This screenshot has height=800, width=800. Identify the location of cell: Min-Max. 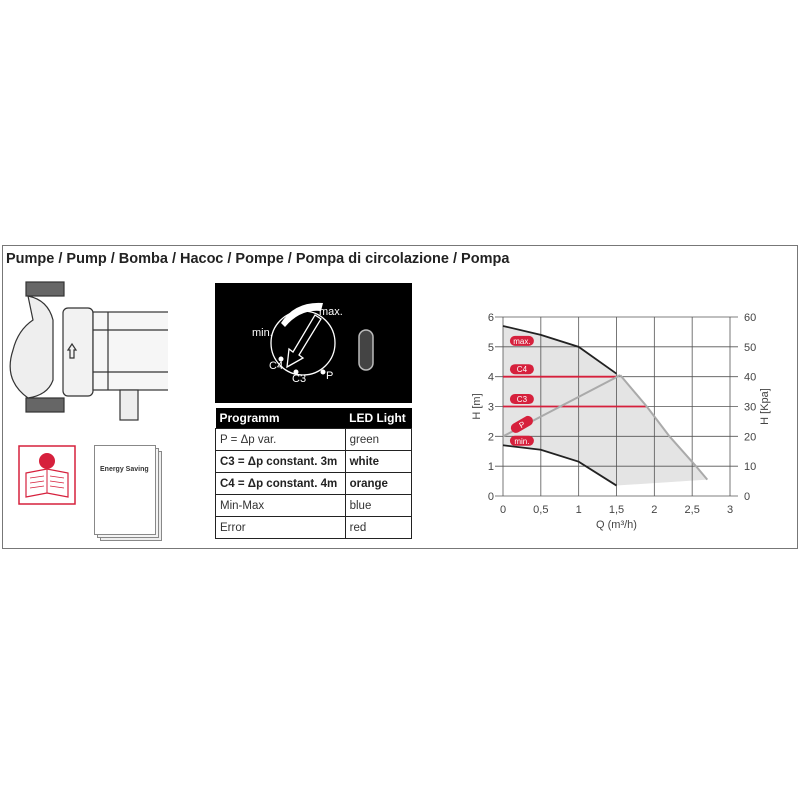
(280, 505).